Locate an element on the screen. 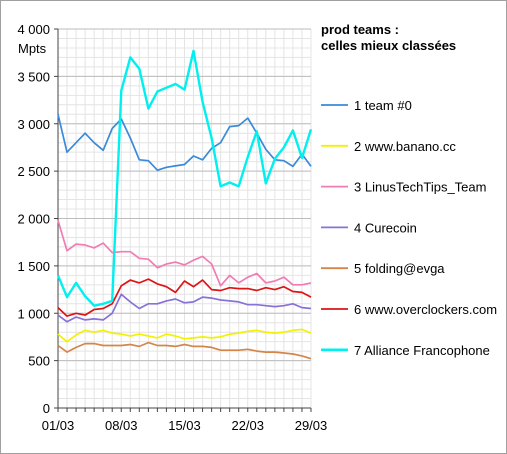  legend-label-1: 1 team #0 is located at coordinates (383, 105).